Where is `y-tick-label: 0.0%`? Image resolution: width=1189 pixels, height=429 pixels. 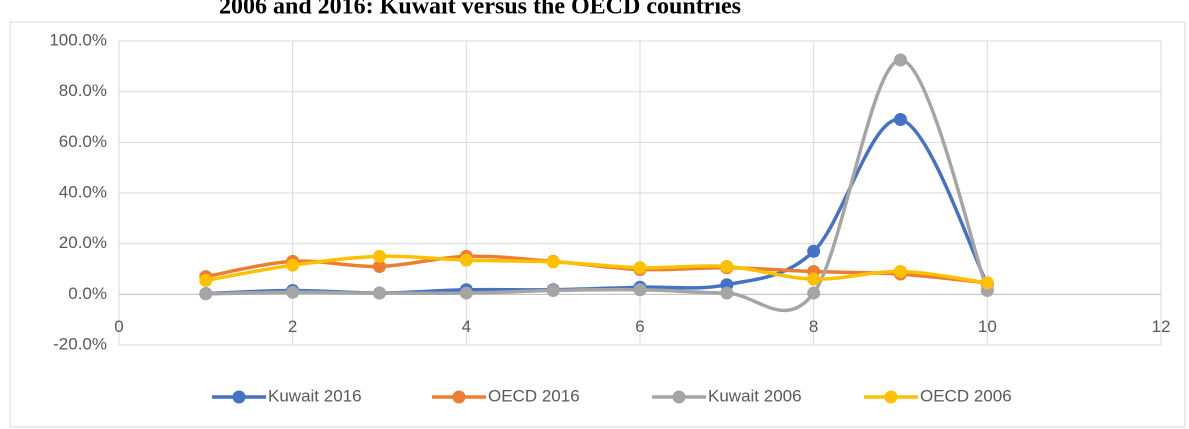 y-tick-label: 0.0% is located at coordinates (87, 293).